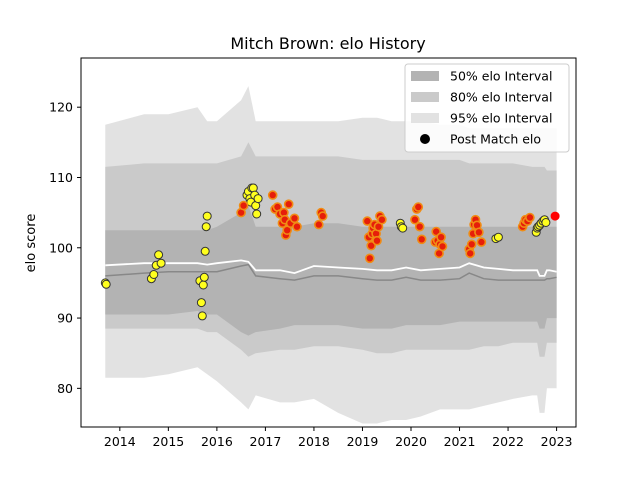 The height and width of the screenshot is (480, 640). What do you see at coordinates (65, 388) in the screenshot?
I see `y-tick-label: 80` at bounding box center [65, 388].